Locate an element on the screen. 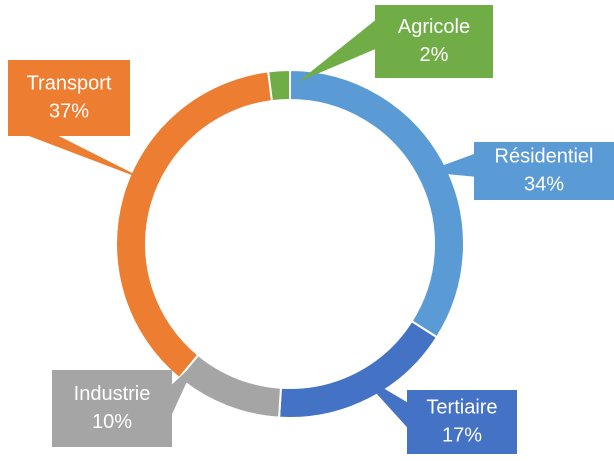 The height and width of the screenshot is (461, 614). category-label: Résidentiel is located at coordinates (544, 156).